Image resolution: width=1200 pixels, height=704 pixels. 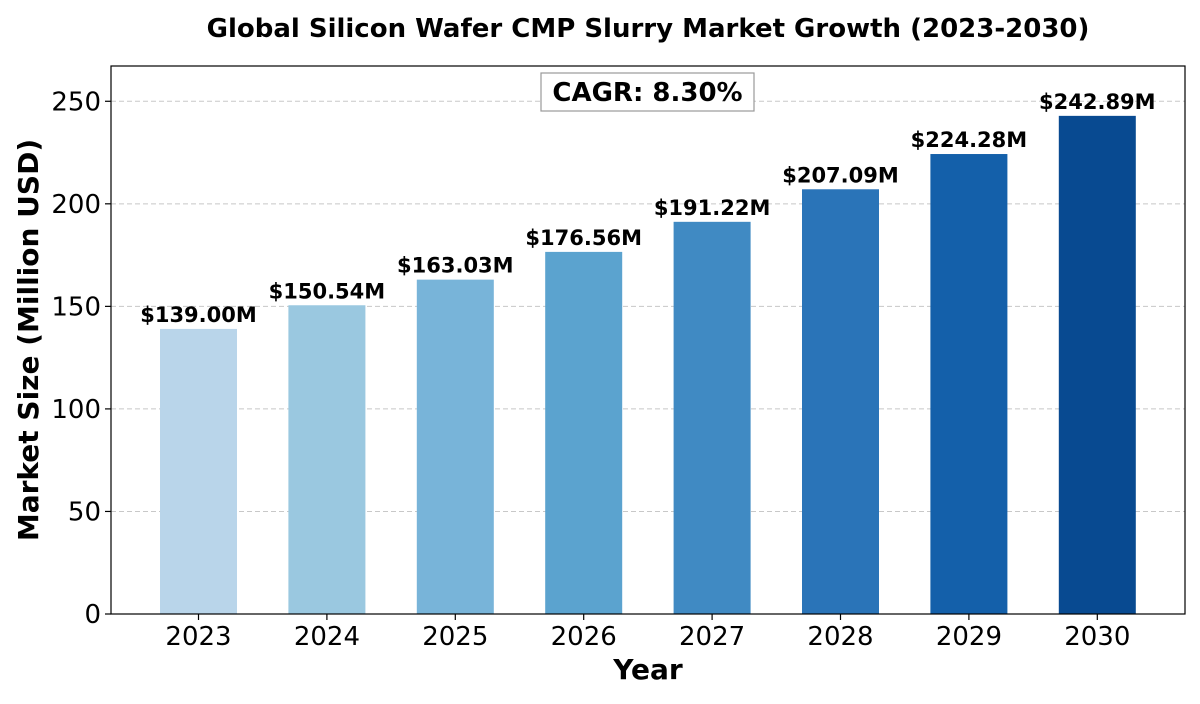 I want to click on data-label: $242.89M, so click(x=1097, y=102).